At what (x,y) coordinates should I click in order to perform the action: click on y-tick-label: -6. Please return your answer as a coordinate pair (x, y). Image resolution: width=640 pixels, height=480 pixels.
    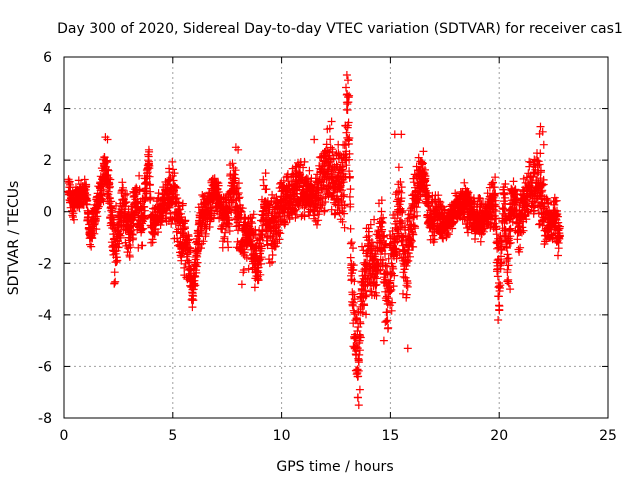
    Looking at the image, I should click on (45, 367).